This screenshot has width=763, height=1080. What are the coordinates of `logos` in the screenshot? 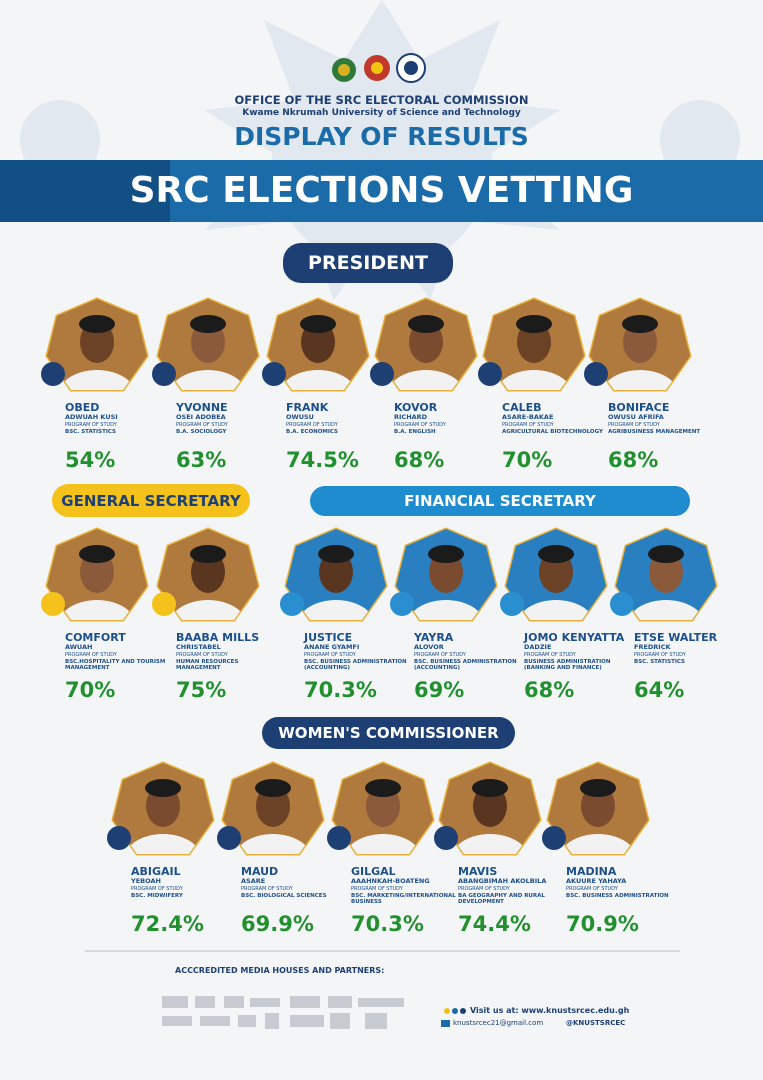 It's located at (379, 68).